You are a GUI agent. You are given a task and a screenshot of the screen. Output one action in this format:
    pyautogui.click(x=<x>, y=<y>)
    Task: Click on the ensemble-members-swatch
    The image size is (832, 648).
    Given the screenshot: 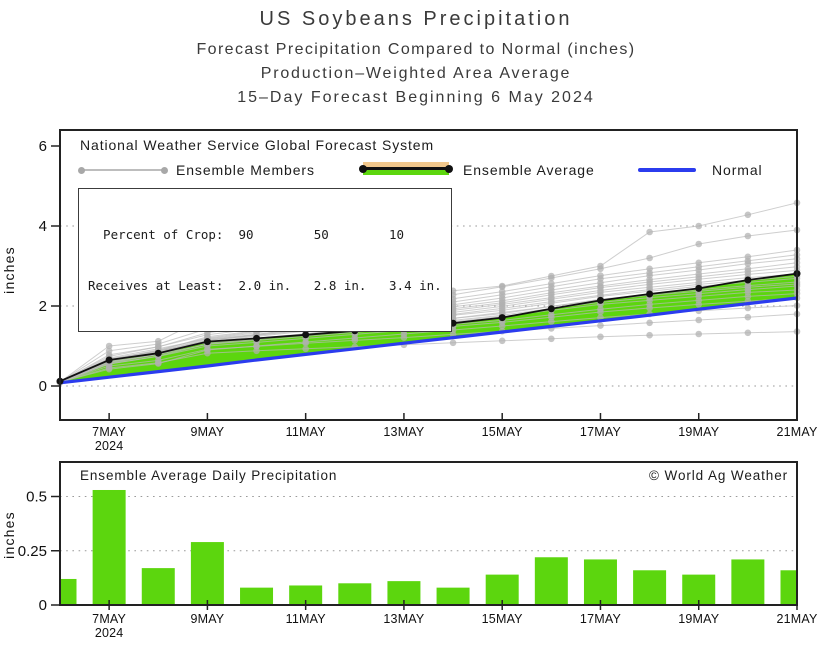 What is the action you would take?
    pyautogui.click(x=123, y=170)
    